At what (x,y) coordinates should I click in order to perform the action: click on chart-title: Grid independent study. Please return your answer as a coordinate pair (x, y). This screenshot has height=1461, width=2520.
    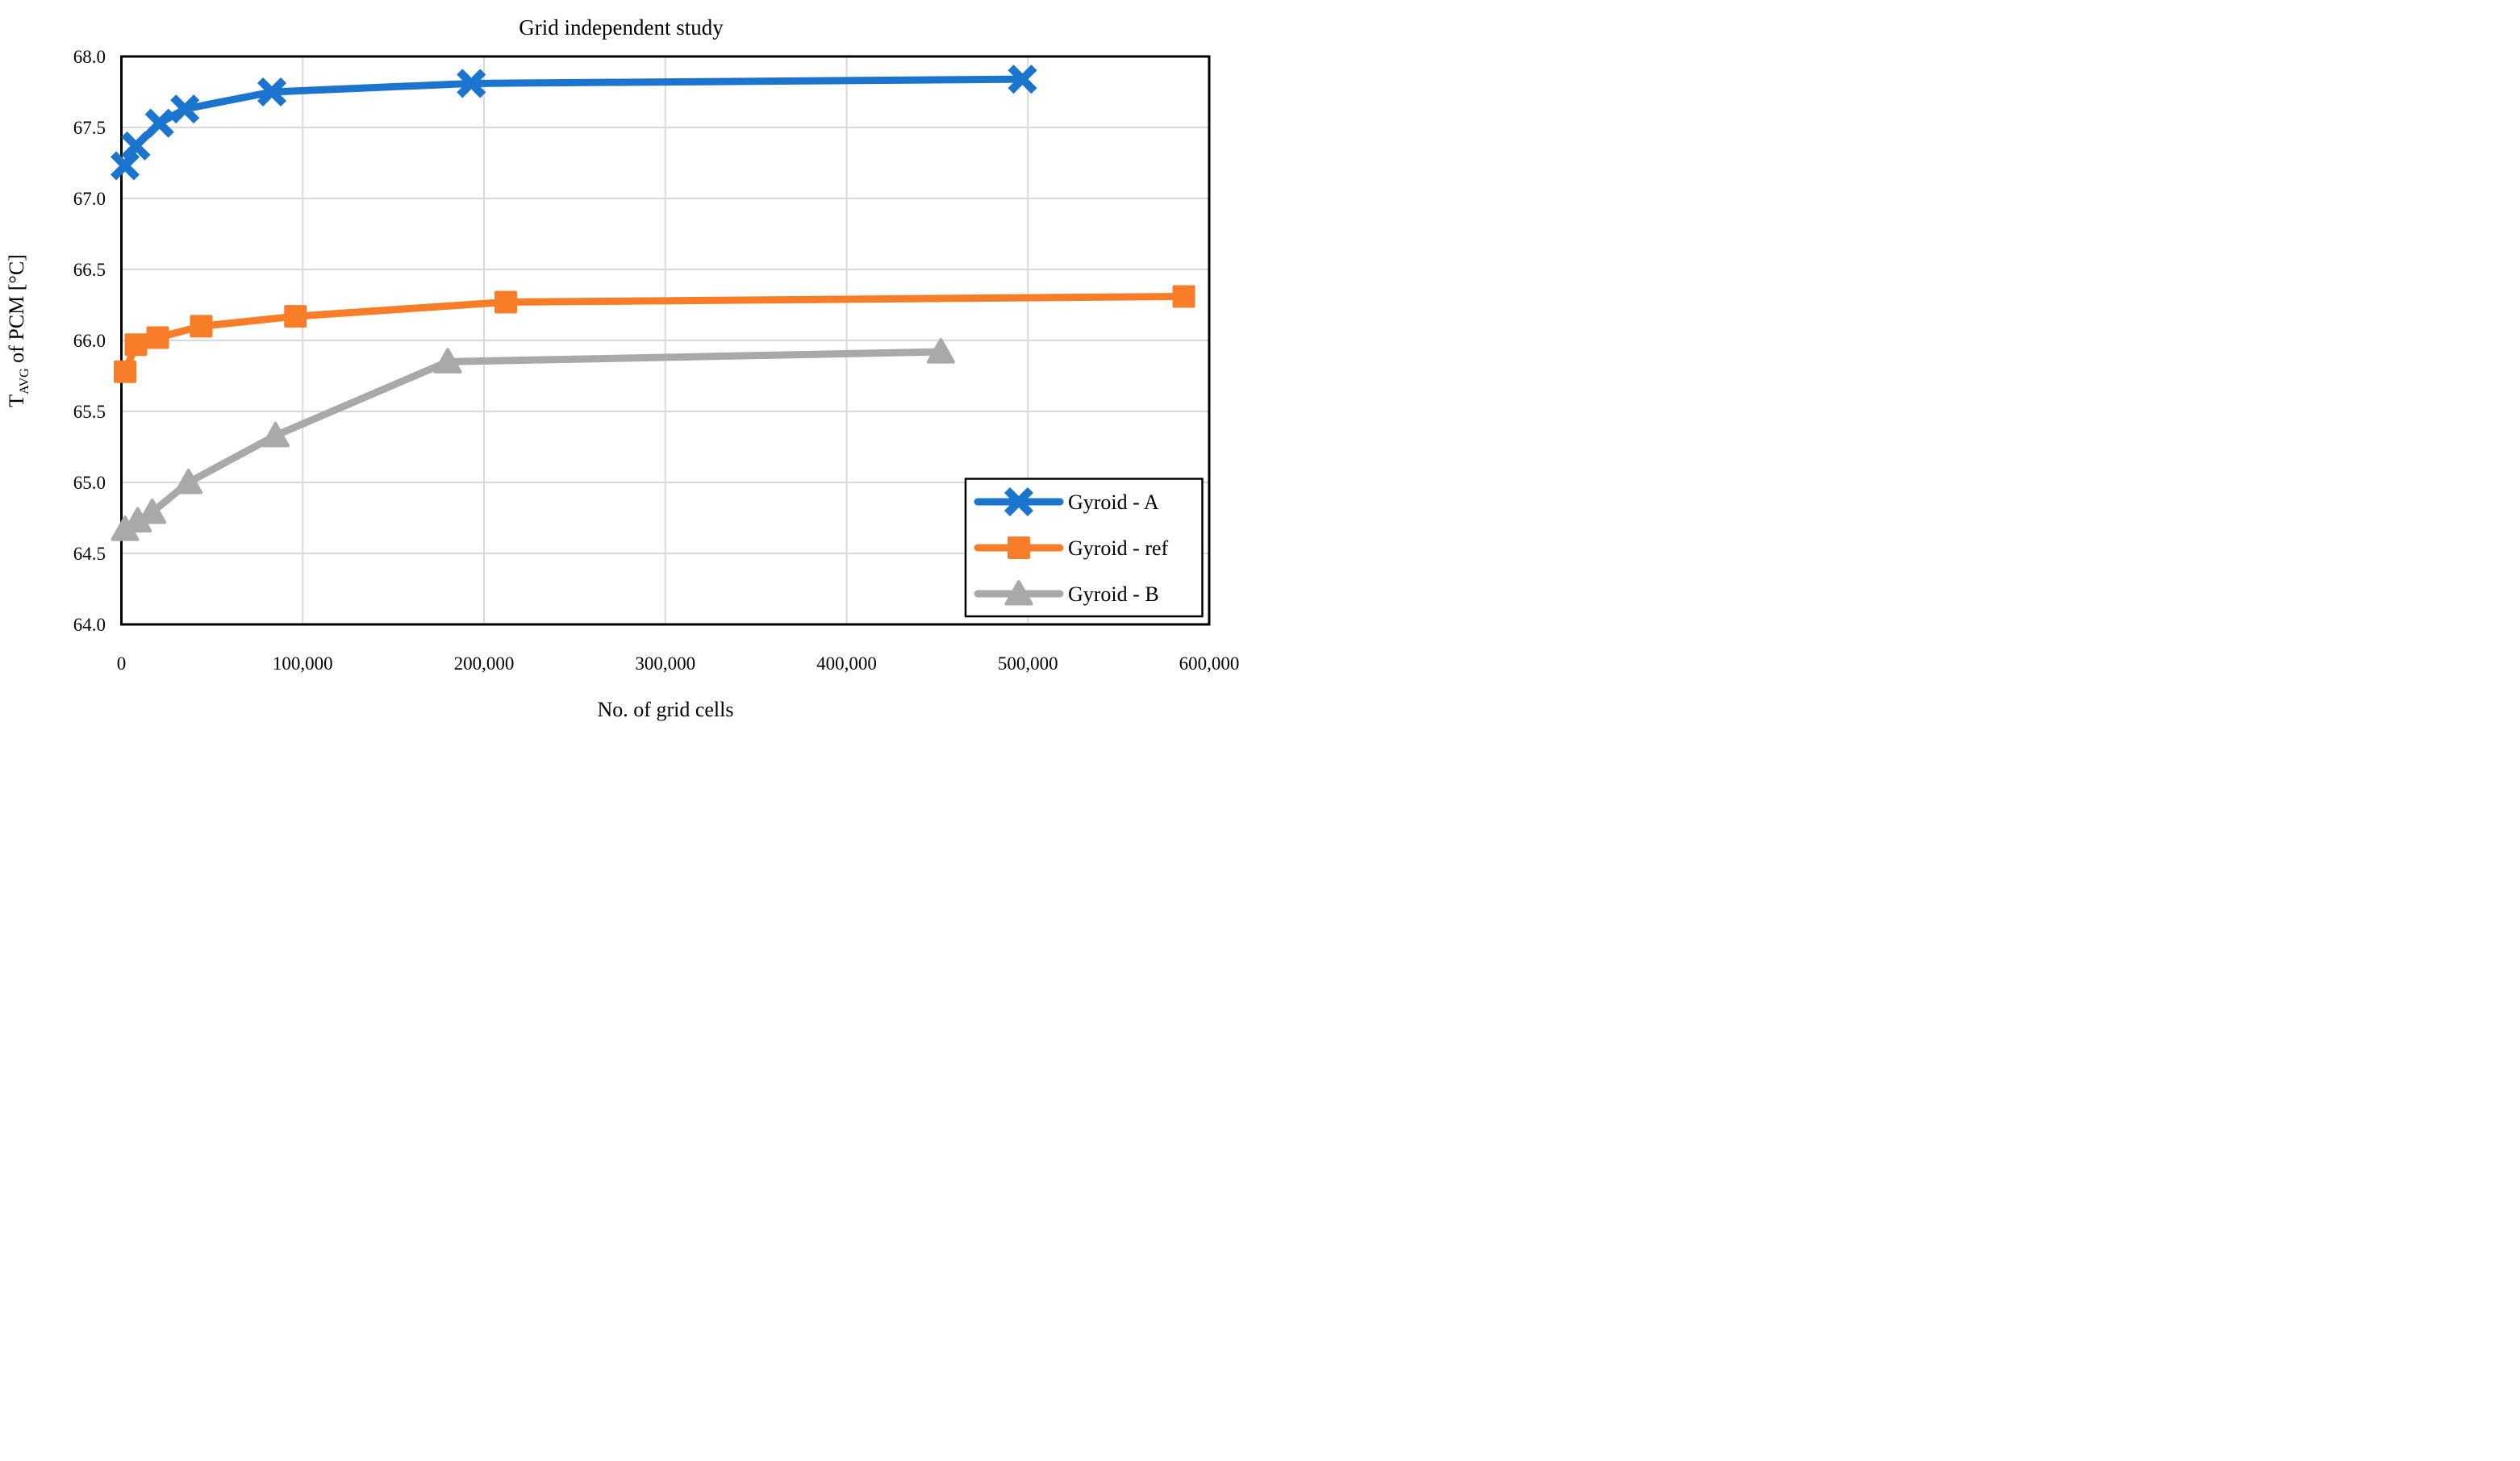
    Looking at the image, I should click on (621, 27).